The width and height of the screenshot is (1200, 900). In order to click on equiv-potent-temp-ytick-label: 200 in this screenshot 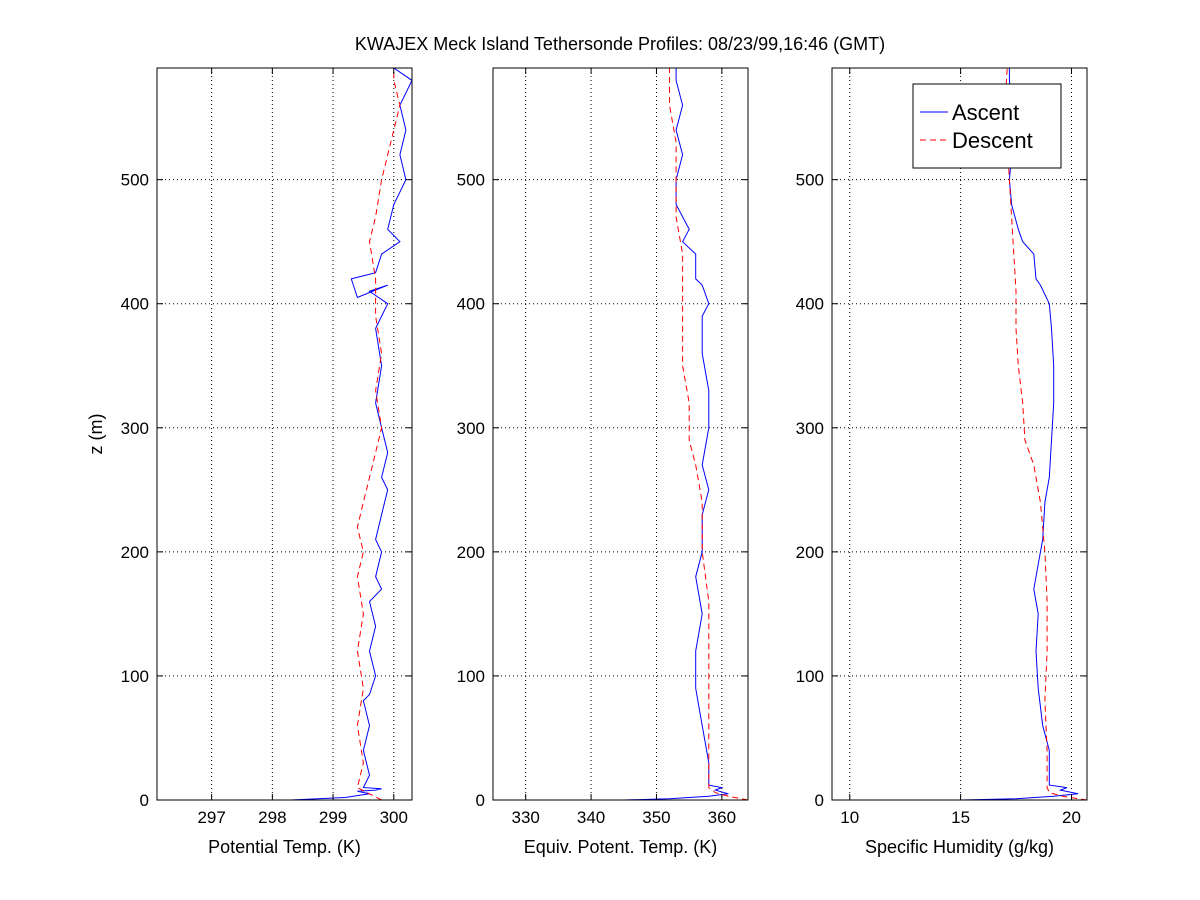, I will do `click(471, 552)`.